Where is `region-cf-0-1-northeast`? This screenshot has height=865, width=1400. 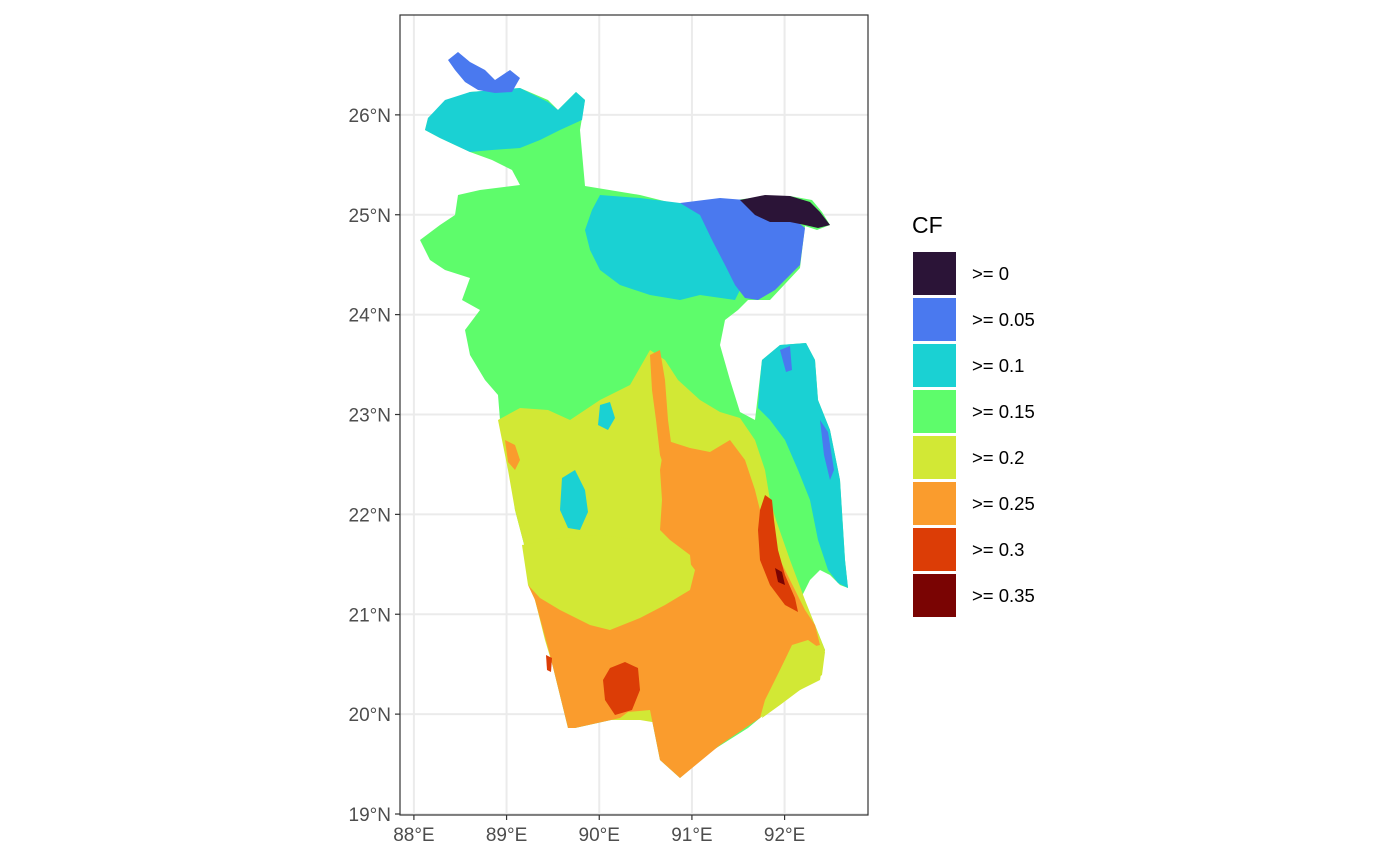
region-cf-0-1-northeast is located at coordinates (662, 247).